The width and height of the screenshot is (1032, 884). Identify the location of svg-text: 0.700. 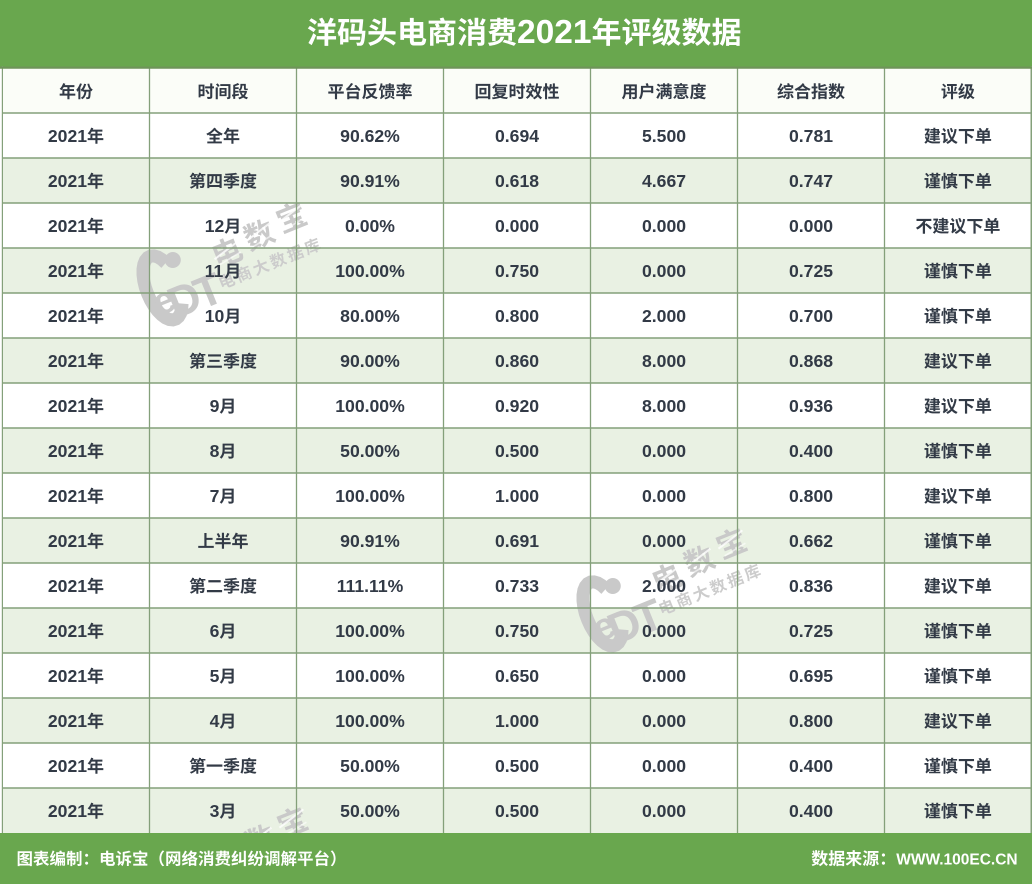
(811, 316).